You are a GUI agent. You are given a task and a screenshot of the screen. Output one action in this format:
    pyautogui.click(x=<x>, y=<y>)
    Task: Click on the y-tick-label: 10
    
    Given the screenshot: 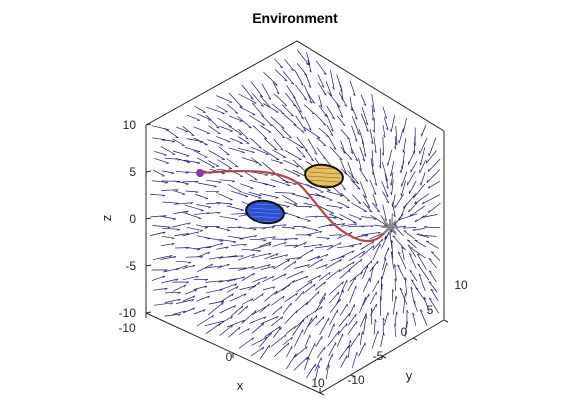 What is the action you would take?
    pyautogui.click(x=461, y=285)
    